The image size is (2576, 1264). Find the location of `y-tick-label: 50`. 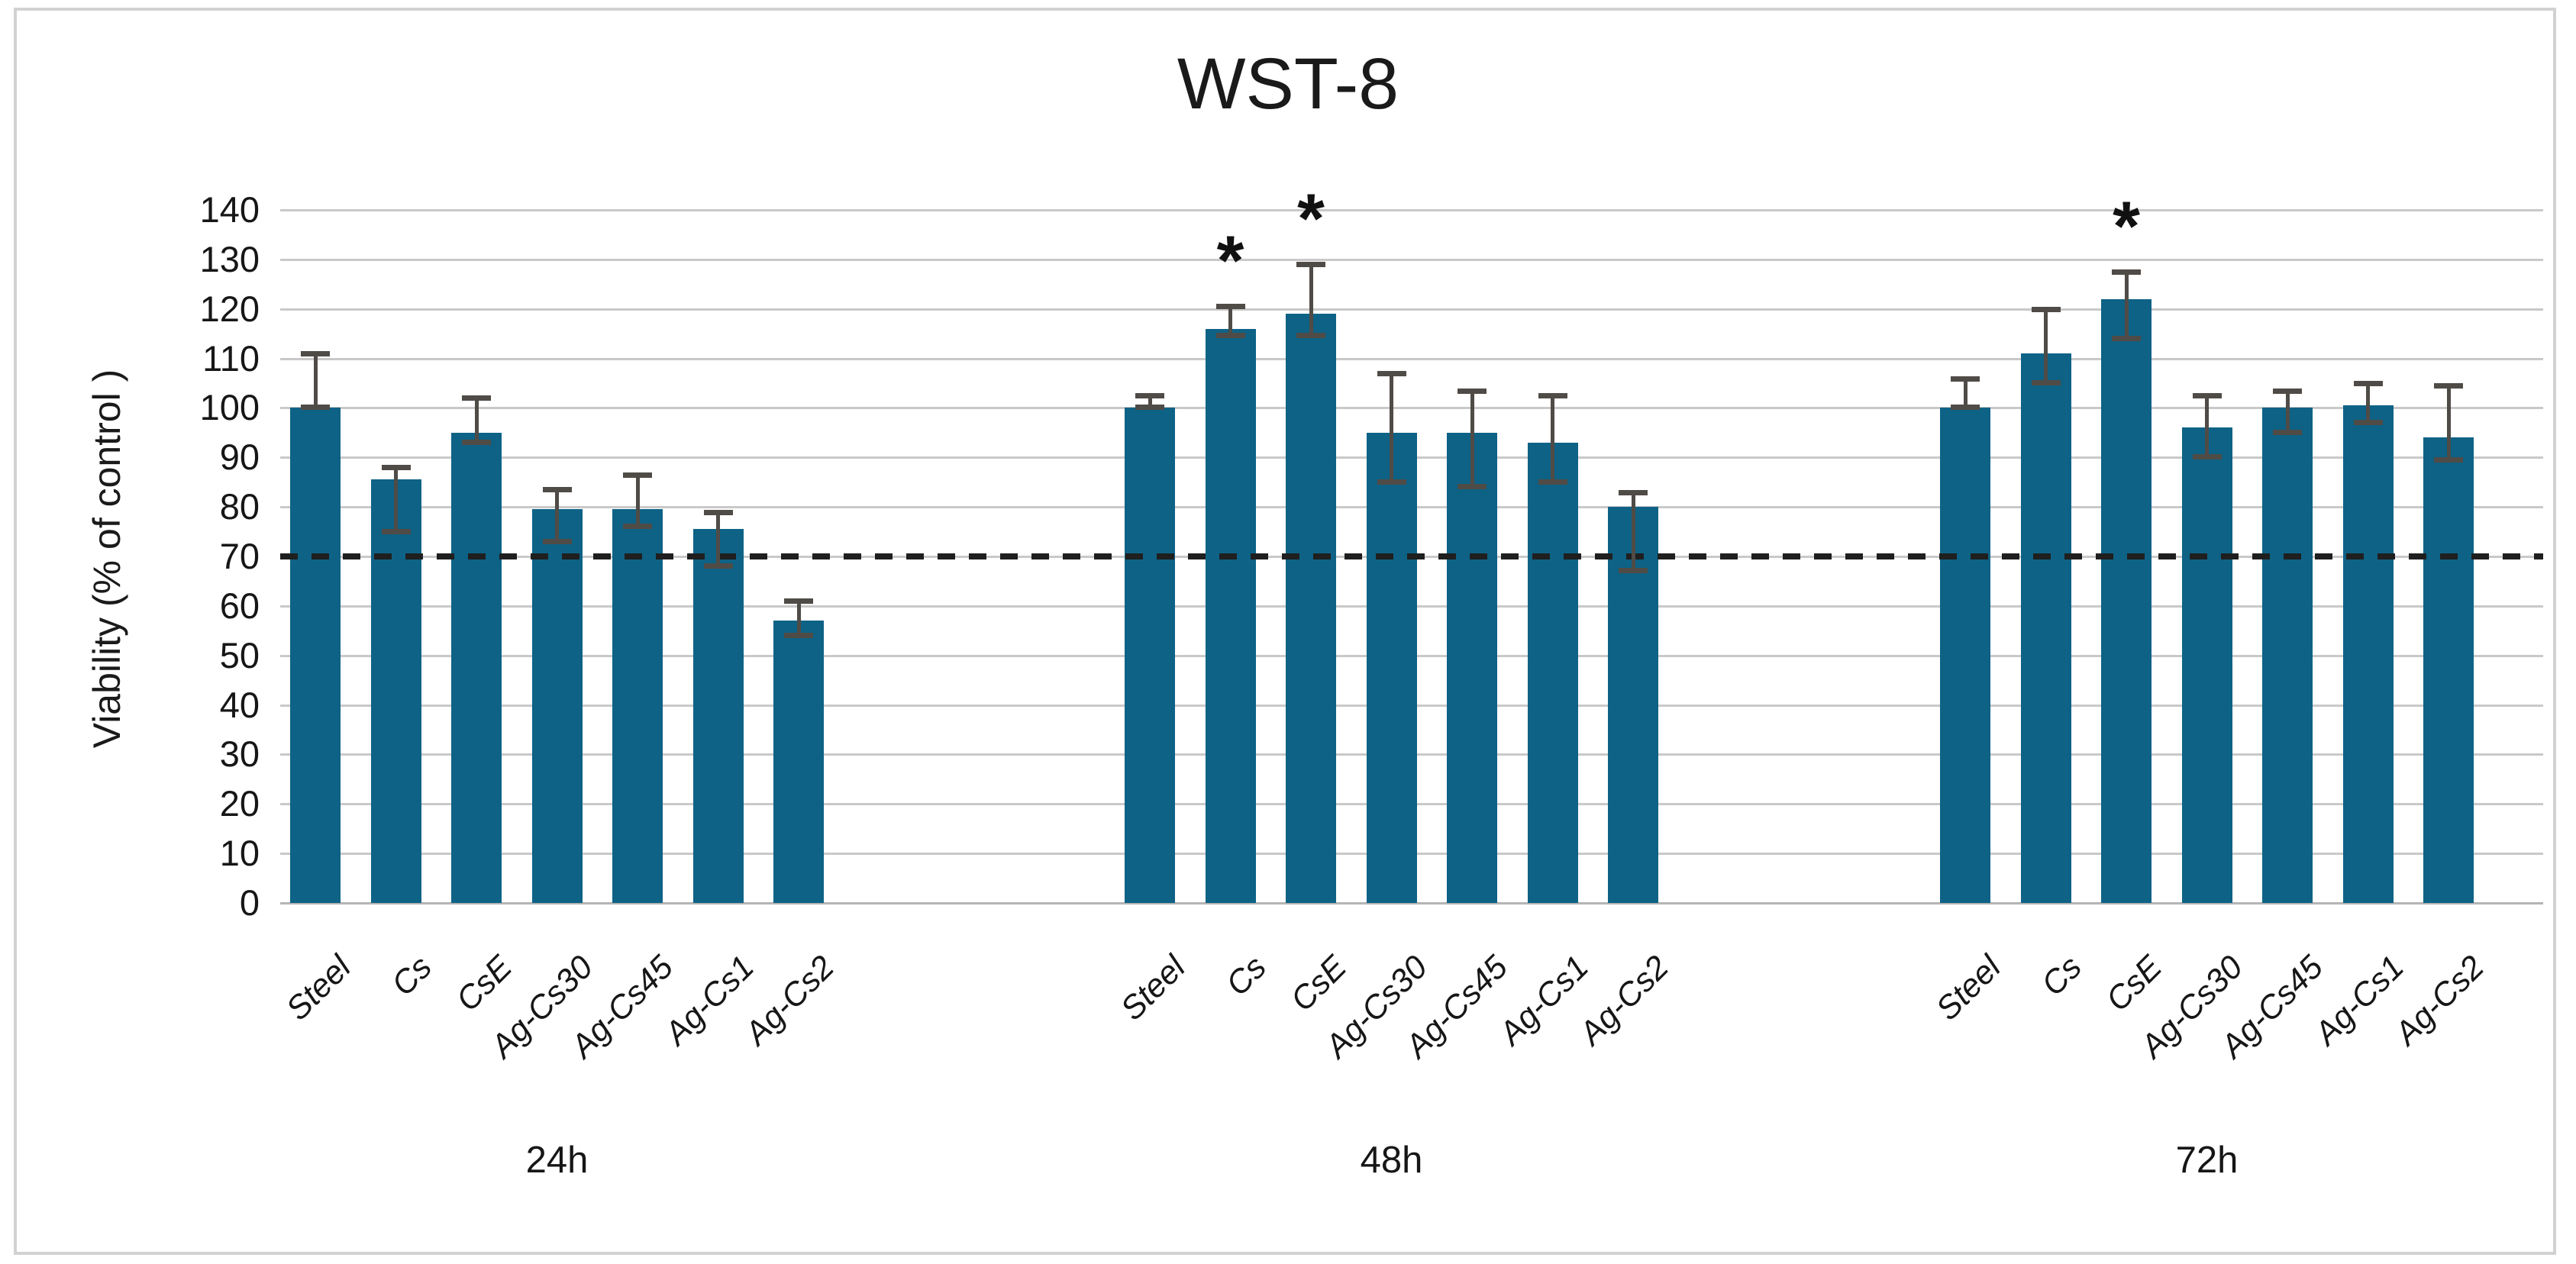

y-tick-label: 50 is located at coordinates (239, 655).